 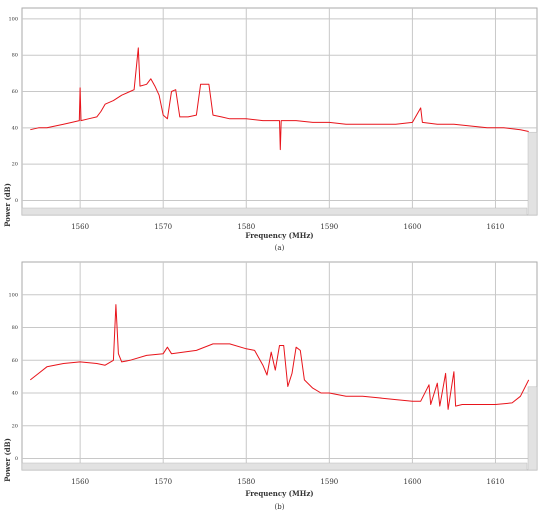 I want to click on caption: (b), so click(x=280, y=507).